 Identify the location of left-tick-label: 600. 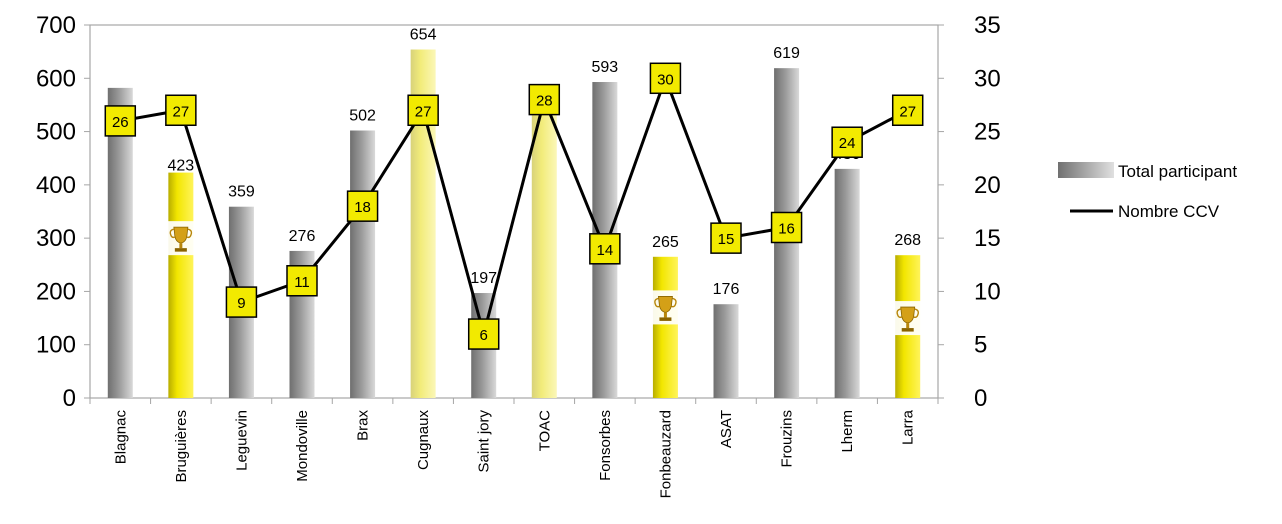
(56, 78).